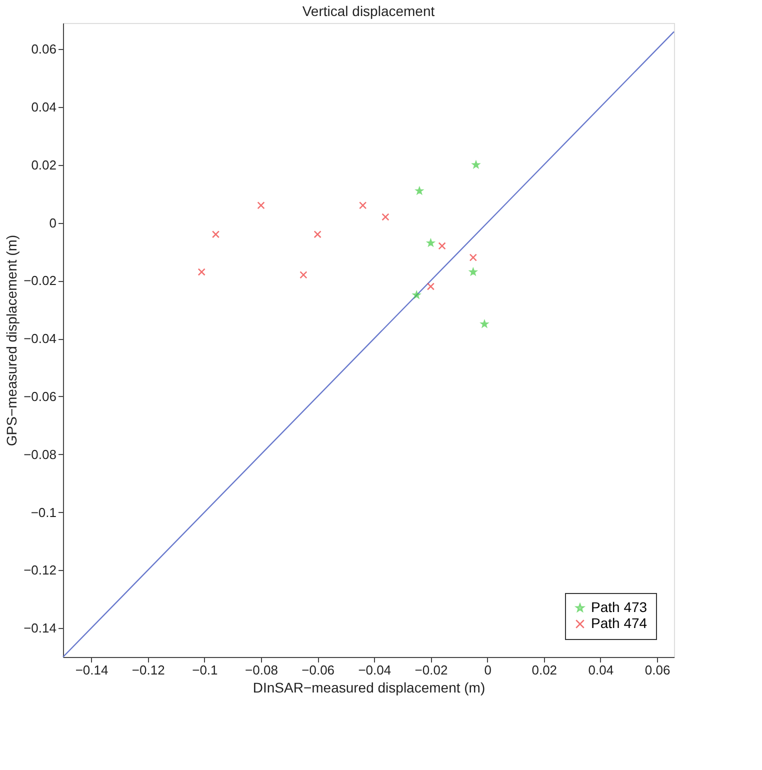 This screenshot has width=762, height=770. What do you see at coordinates (431, 670) in the screenshot?
I see `x-tick-label: −0.02` at bounding box center [431, 670].